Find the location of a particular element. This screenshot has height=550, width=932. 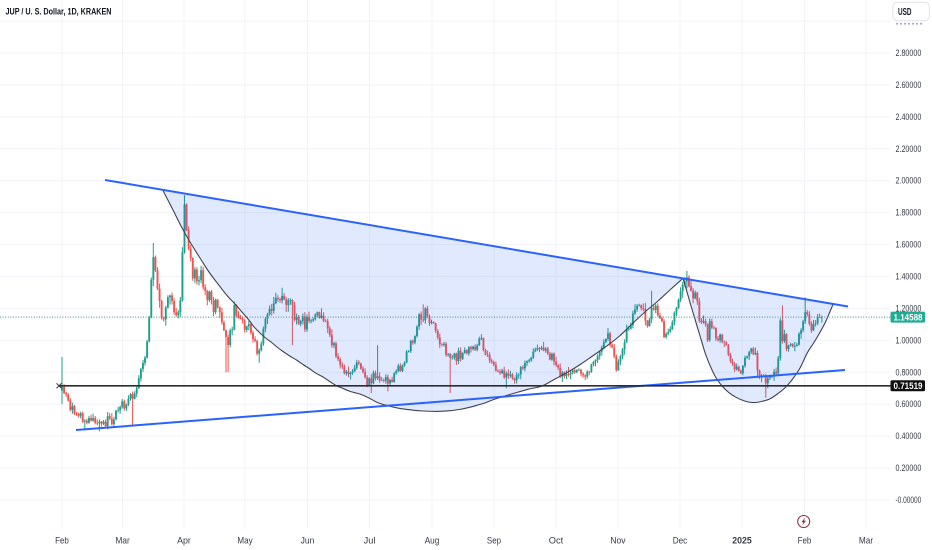

svg-text: Apr is located at coordinates (184, 541).